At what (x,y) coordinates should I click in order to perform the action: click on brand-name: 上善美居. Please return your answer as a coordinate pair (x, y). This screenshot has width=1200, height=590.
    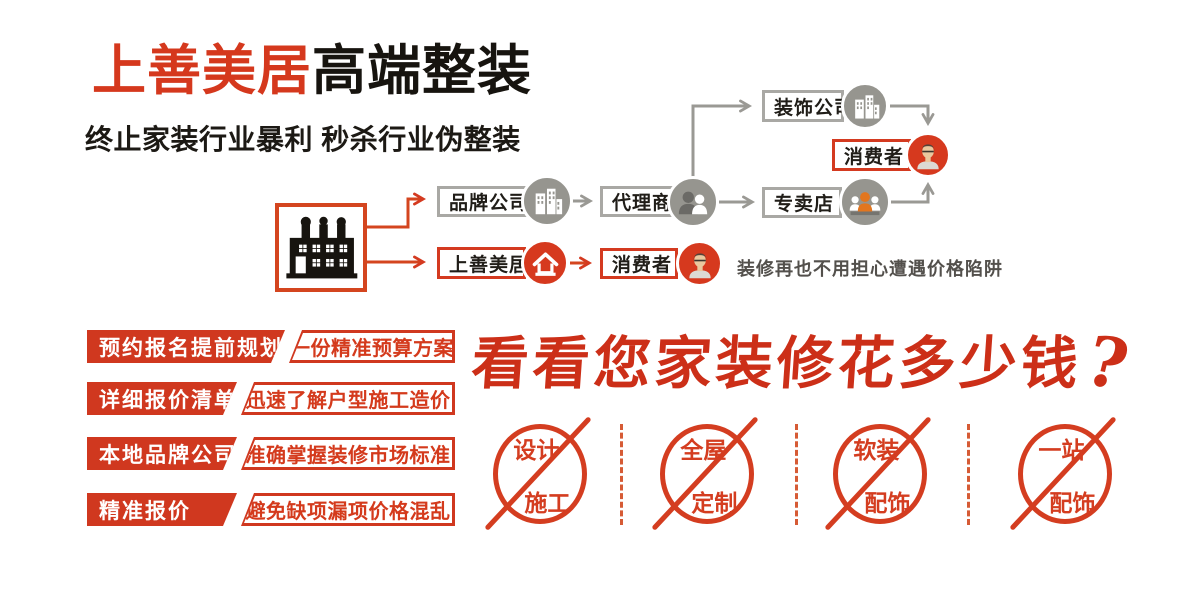
    Looking at the image, I should click on (202, 71).